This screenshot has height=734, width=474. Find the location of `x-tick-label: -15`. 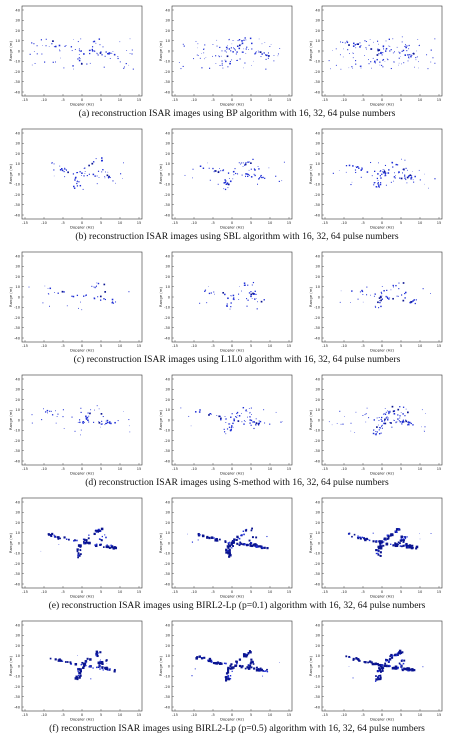

x-tick-label: -15 is located at coordinates (25, 346).